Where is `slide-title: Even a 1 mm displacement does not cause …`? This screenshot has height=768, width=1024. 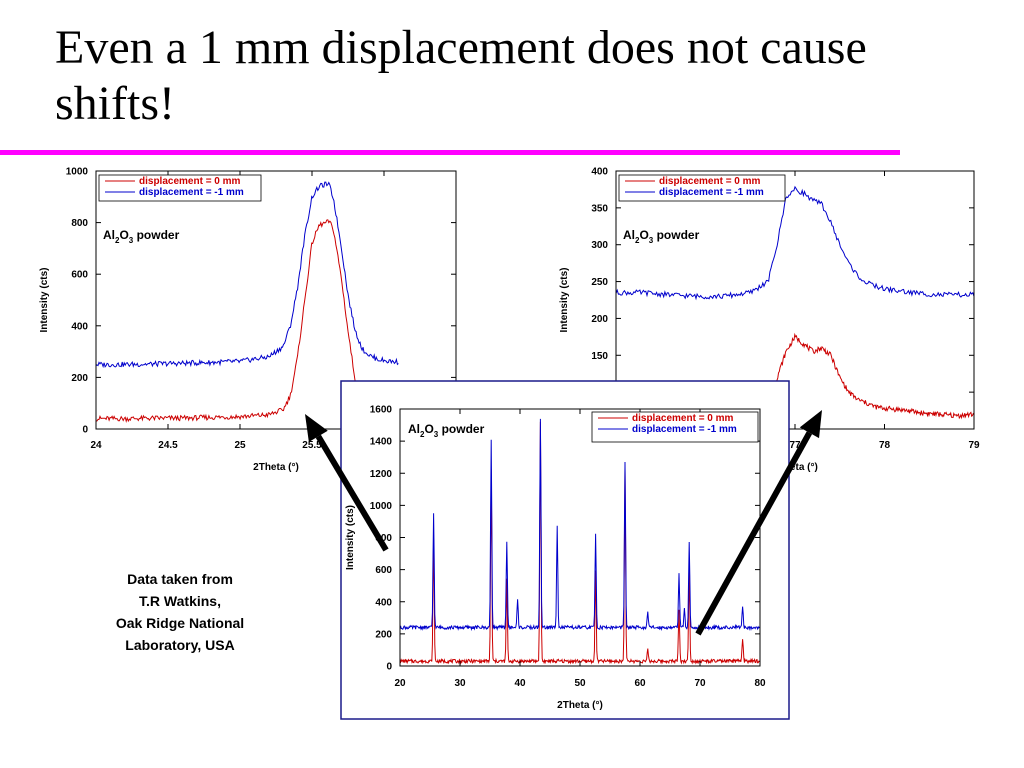
slide-title: Even a 1 mm displacement does not cause … is located at coordinates (461, 75).